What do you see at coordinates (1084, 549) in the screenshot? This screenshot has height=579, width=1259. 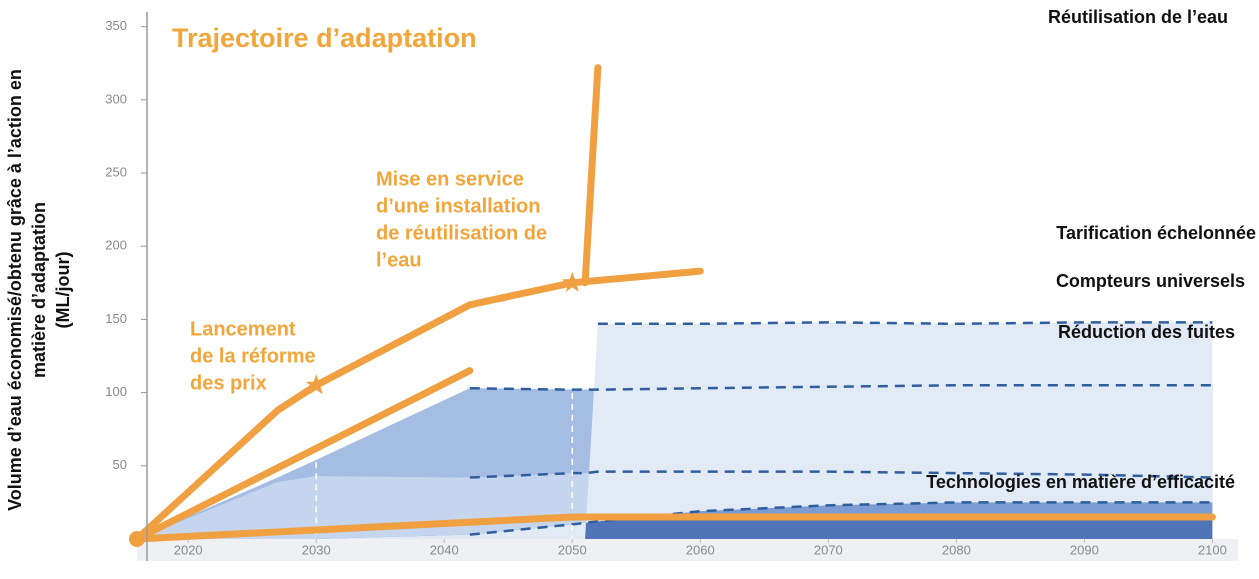 I see `x-tick-label: 2090` at bounding box center [1084, 549].